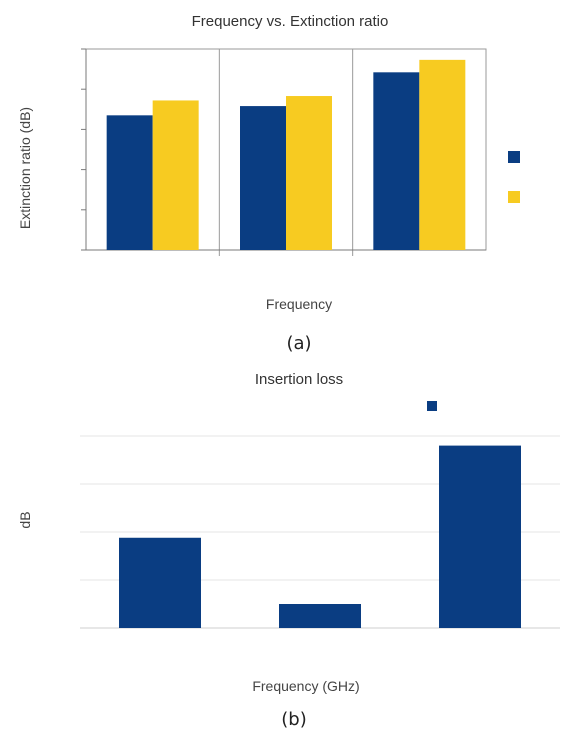 This screenshot has width=585, height=736. Describe the element at coordinates (299, 304) in the screenshot. I see `chart-a-x-axis-label: Frequency` at that location.